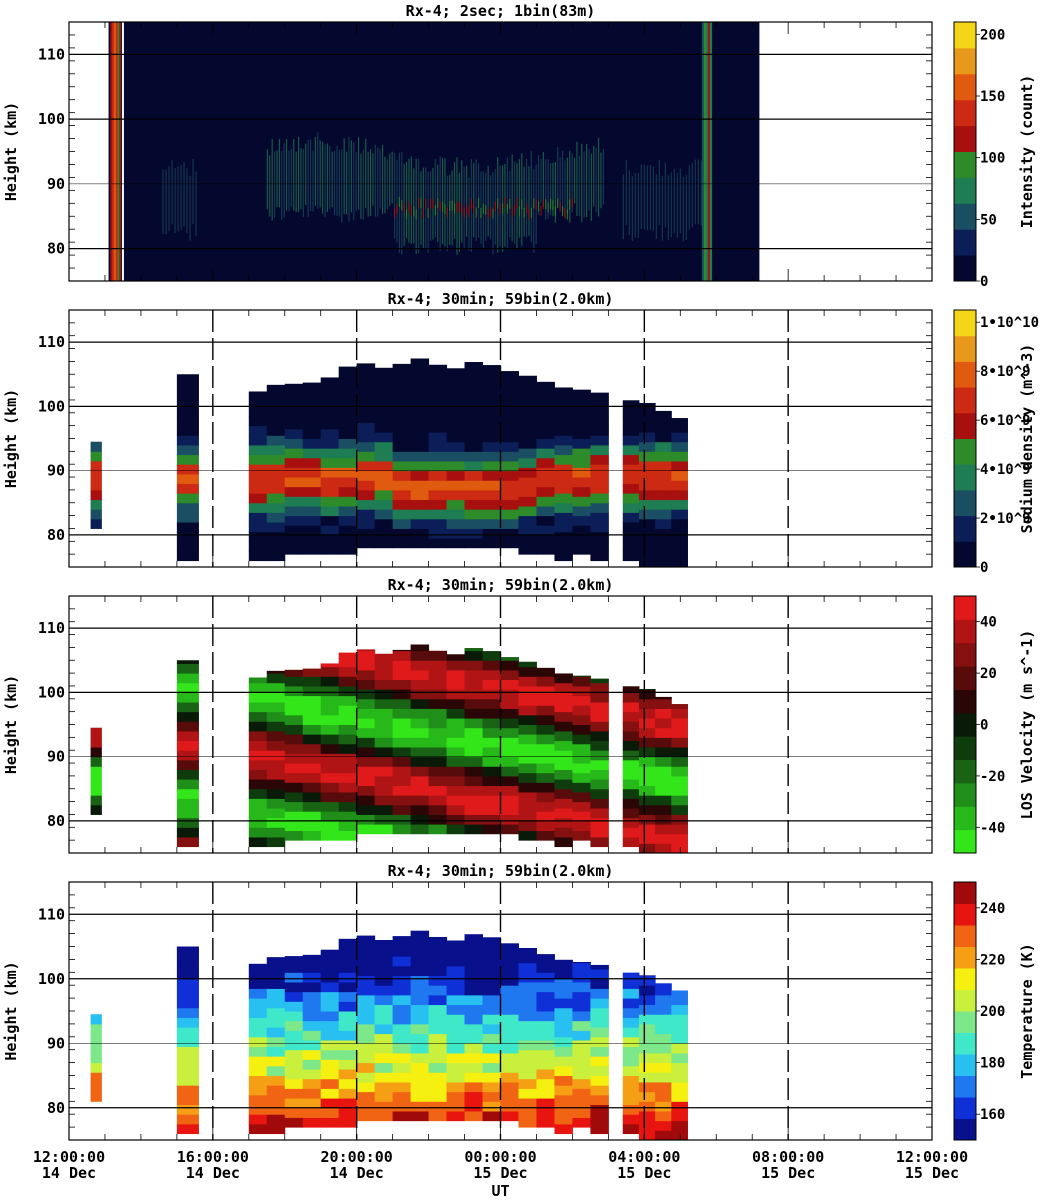 The image size is (1062, 1200). I want to click on x-tick-time: 16:00:00, so click(213, 1157).